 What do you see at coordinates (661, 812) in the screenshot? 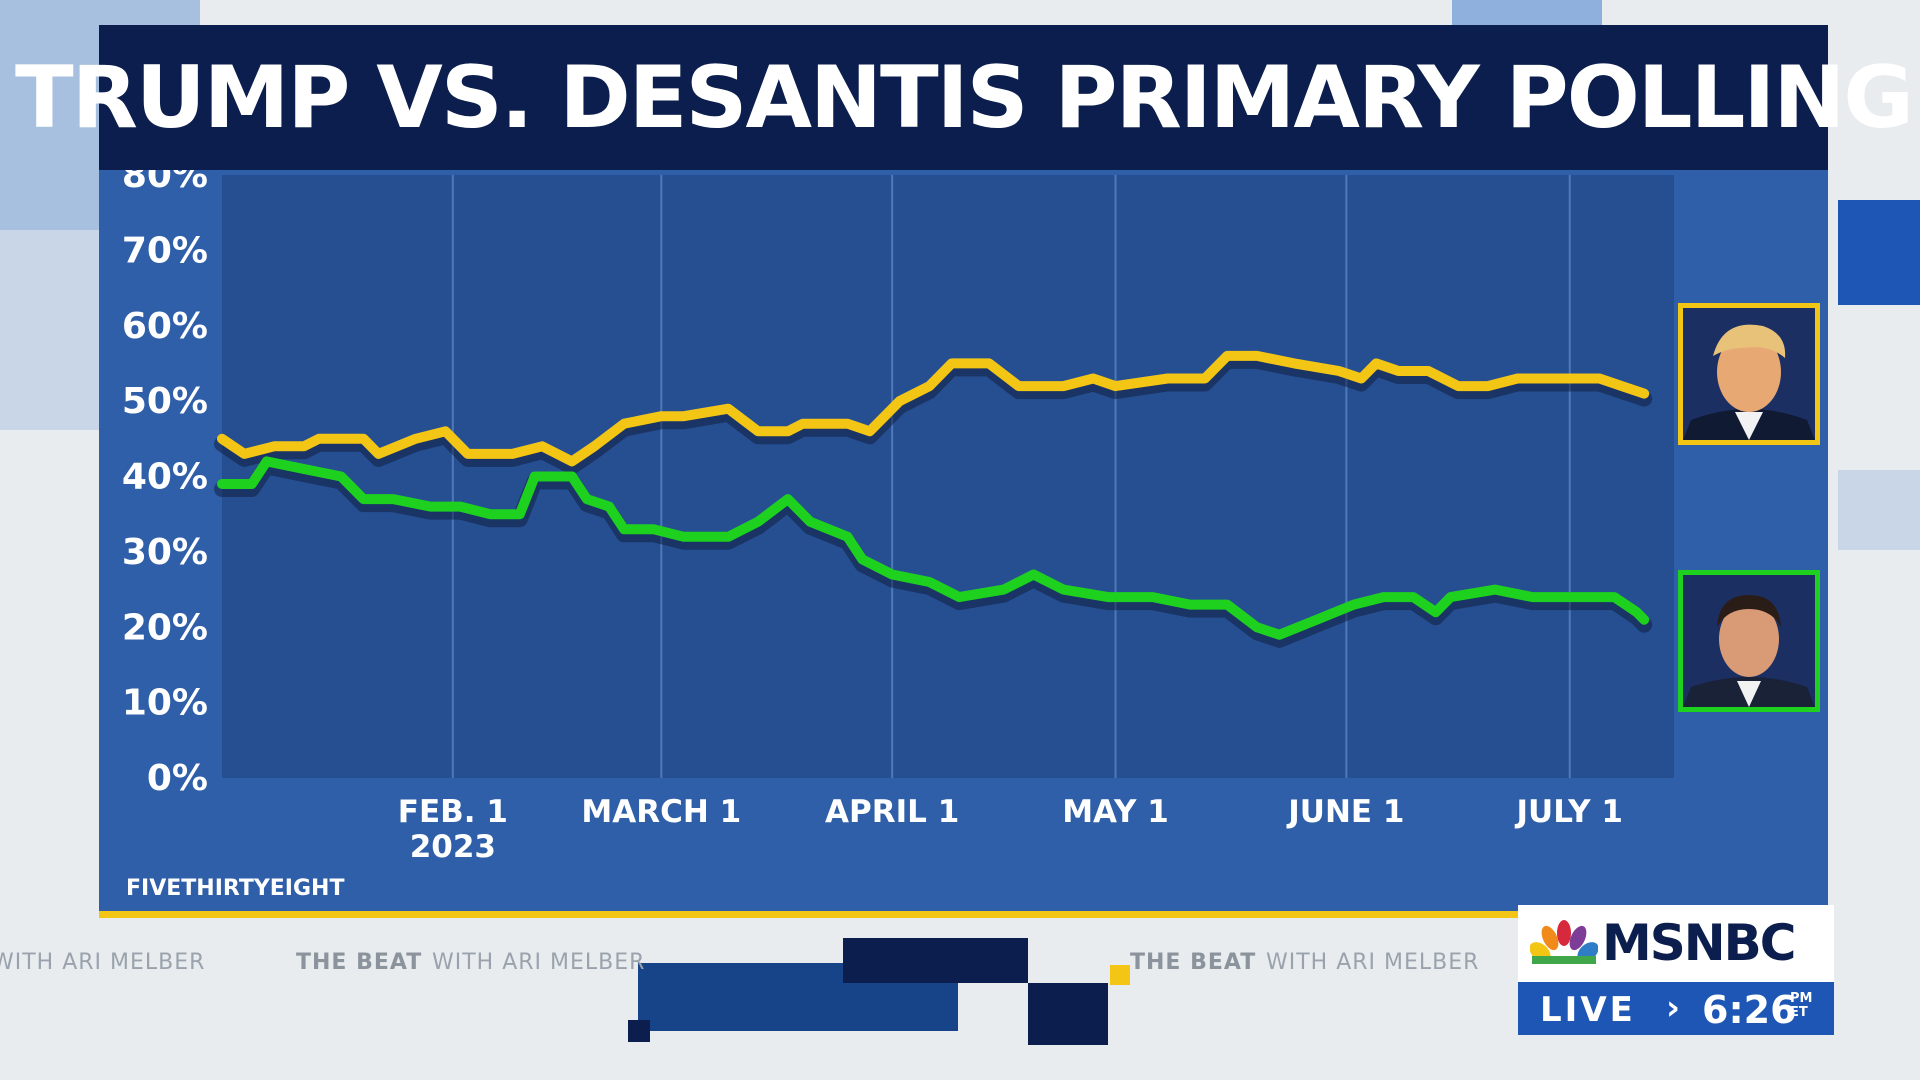
I see `x-tick-label: MARCH 1` at bounding box center [661, 812].